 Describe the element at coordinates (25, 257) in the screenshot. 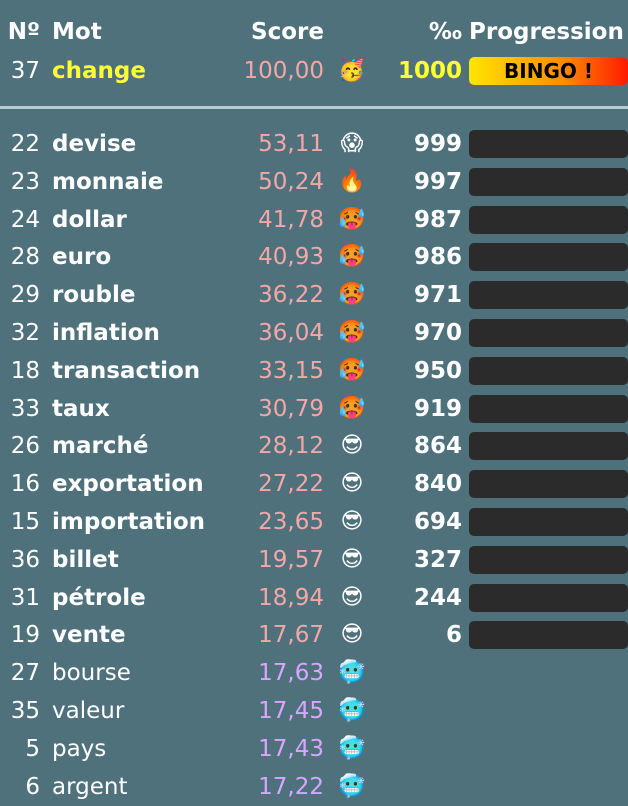

I see `guess-number: 28` at that location.